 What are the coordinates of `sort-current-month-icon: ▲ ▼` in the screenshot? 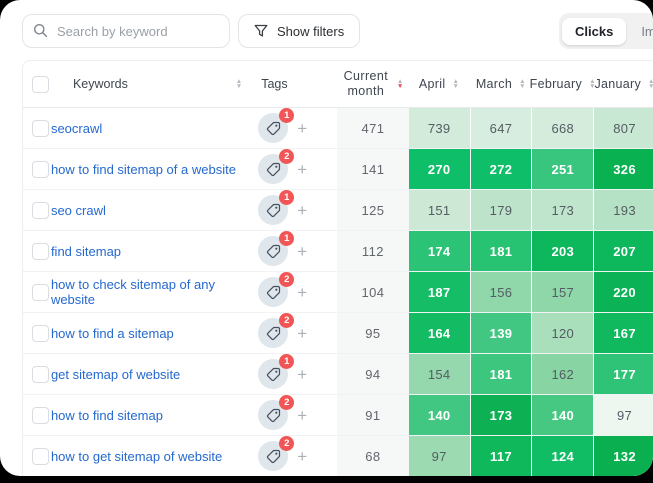 It's located at (400, 84).